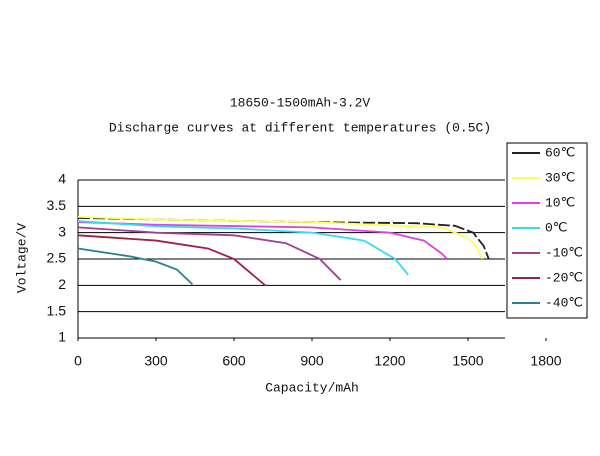  I want to click on x-tick-label: 1800, so click(545, 361).